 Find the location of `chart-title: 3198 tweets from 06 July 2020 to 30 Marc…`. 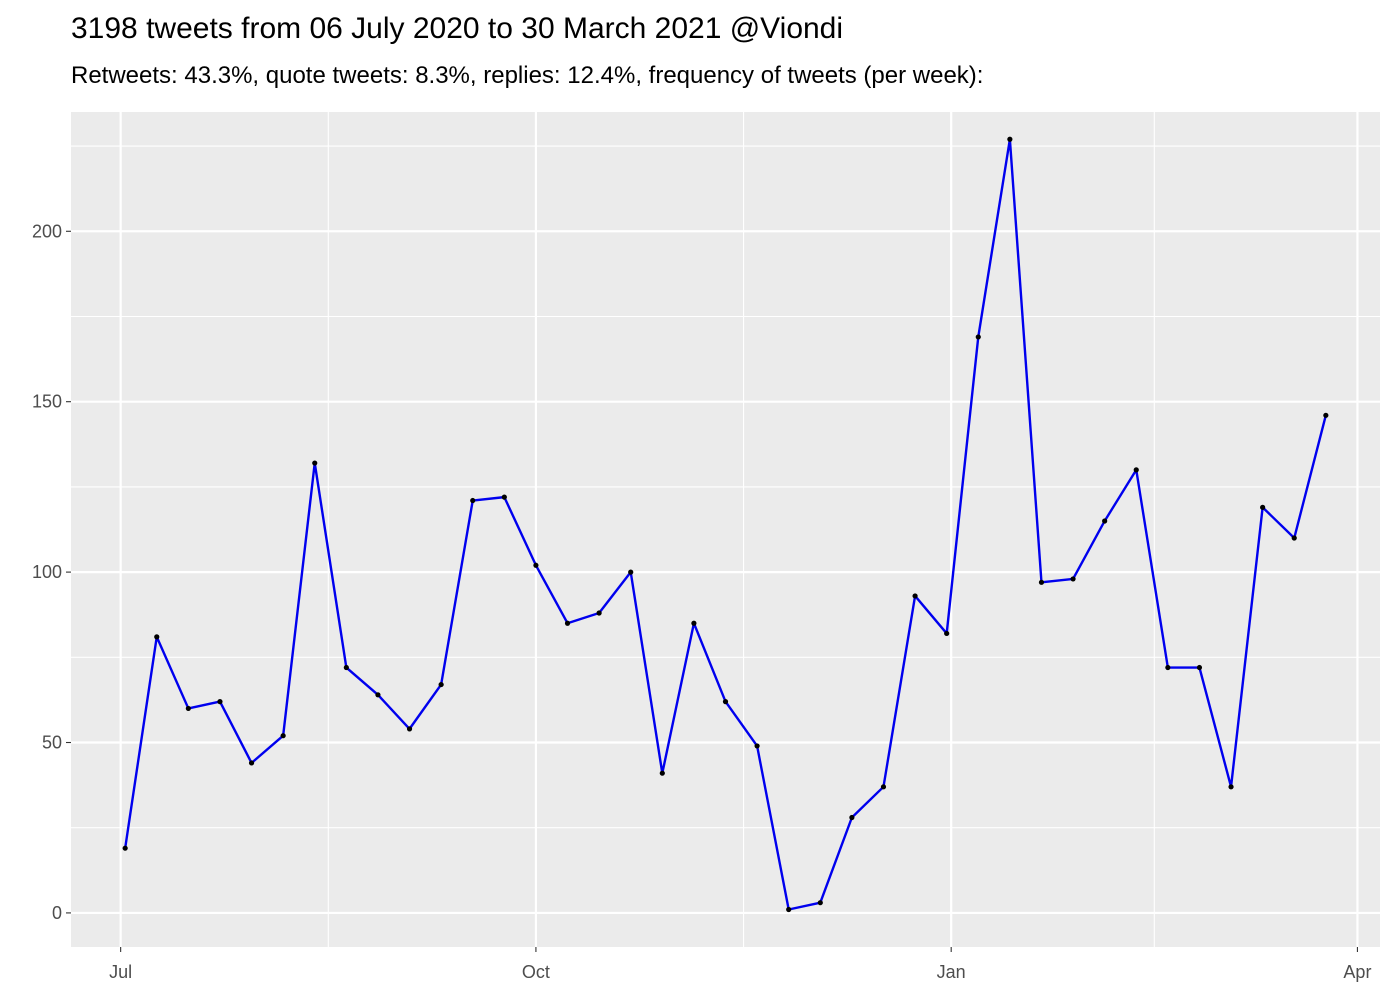

chart-title: 3198 tweets from 06 July 2020 to 30 Marc… is located at coordinates (457, 28).